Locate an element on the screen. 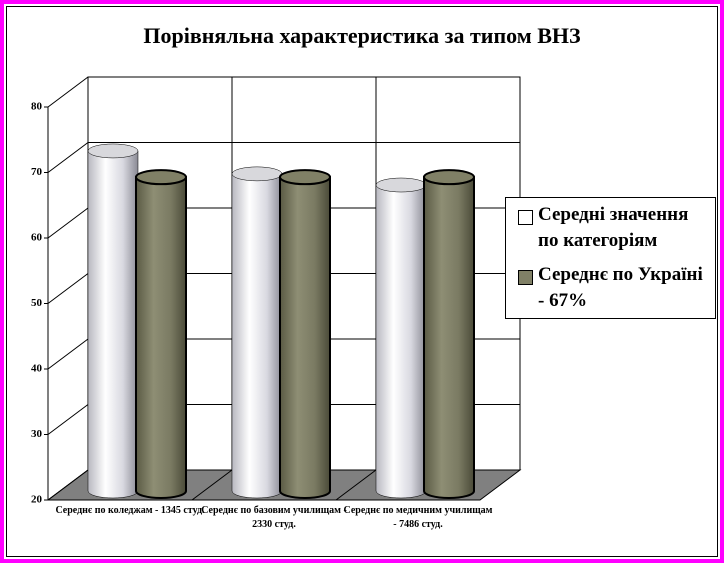 Image resolution: width=724 pixels, height=563 pixels. legend-label: Середні значення по категоріям is located at coordinates (613, 227).